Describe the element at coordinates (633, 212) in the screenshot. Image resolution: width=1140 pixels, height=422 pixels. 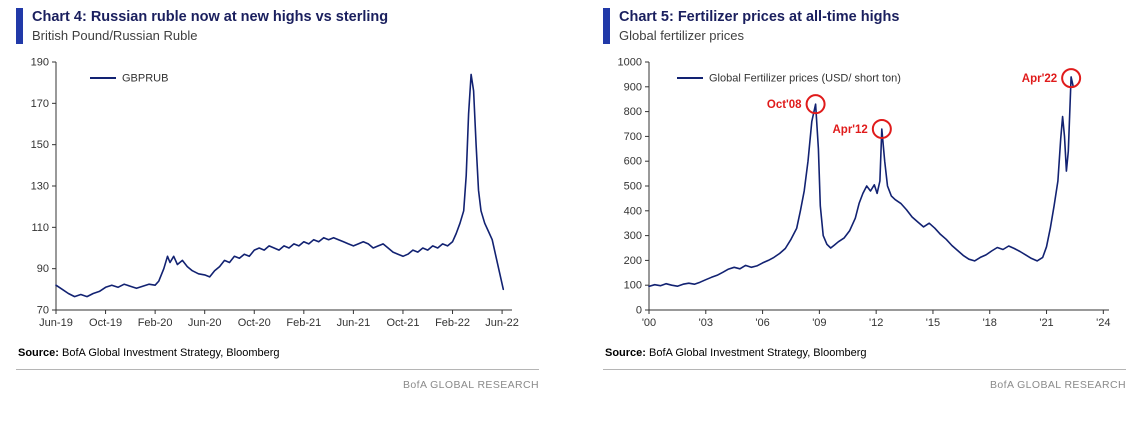
I see `svg-text: 400` at that location.